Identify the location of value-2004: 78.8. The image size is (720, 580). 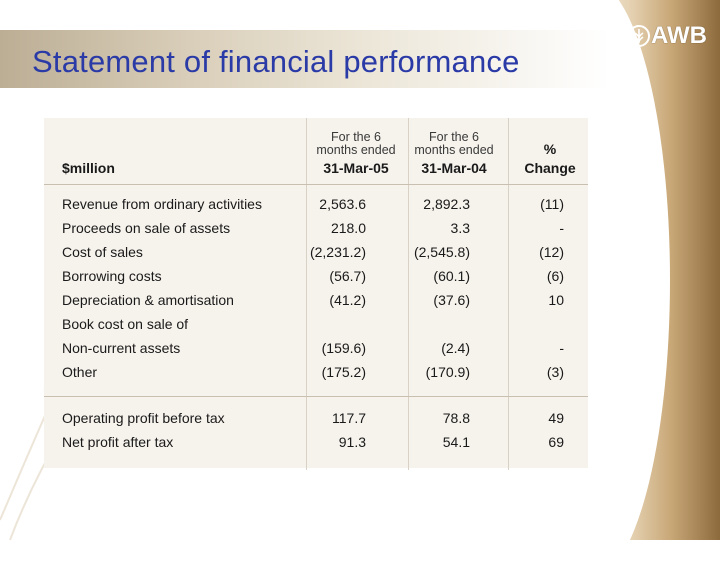
(456, 418).